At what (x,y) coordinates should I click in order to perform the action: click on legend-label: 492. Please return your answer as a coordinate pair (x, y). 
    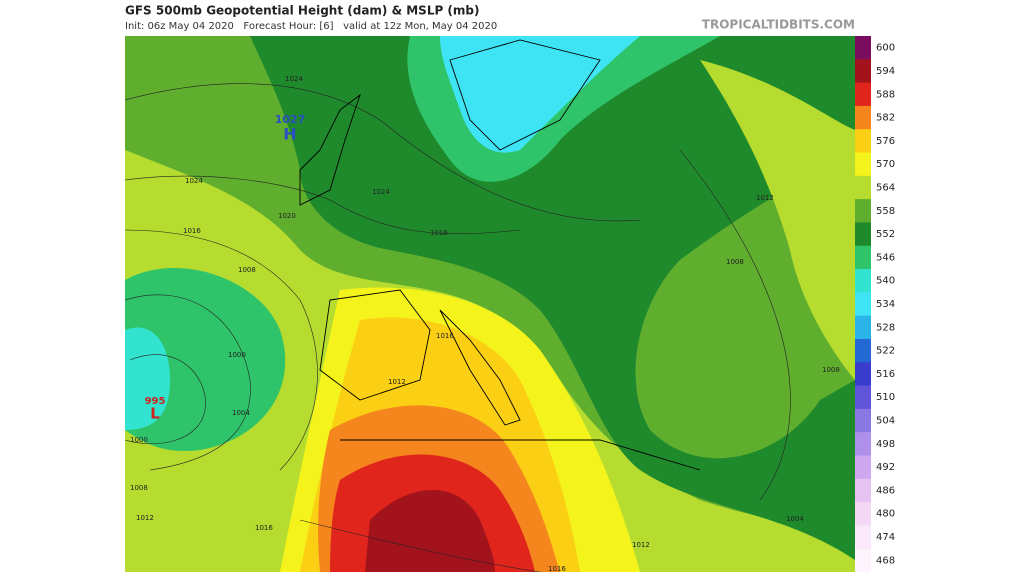
    Looking at the image, I should click on (885, 467).